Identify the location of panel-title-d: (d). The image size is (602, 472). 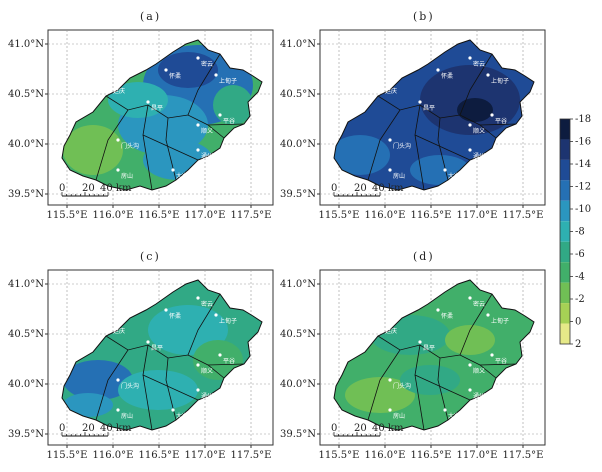
(424, 256).